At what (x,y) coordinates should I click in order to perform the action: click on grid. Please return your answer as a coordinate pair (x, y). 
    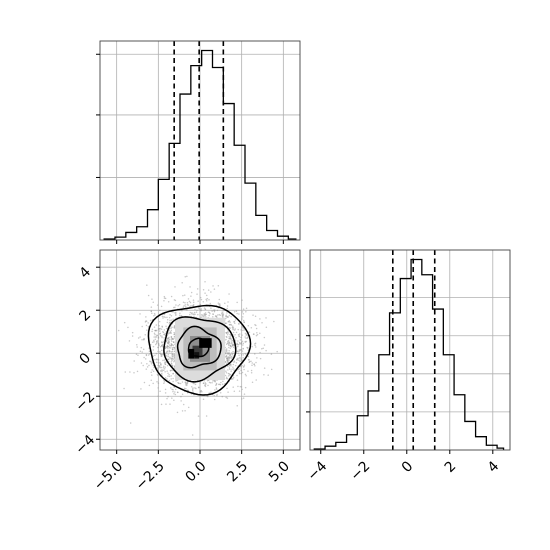
    Looking at the image, I should click on (200, 140).